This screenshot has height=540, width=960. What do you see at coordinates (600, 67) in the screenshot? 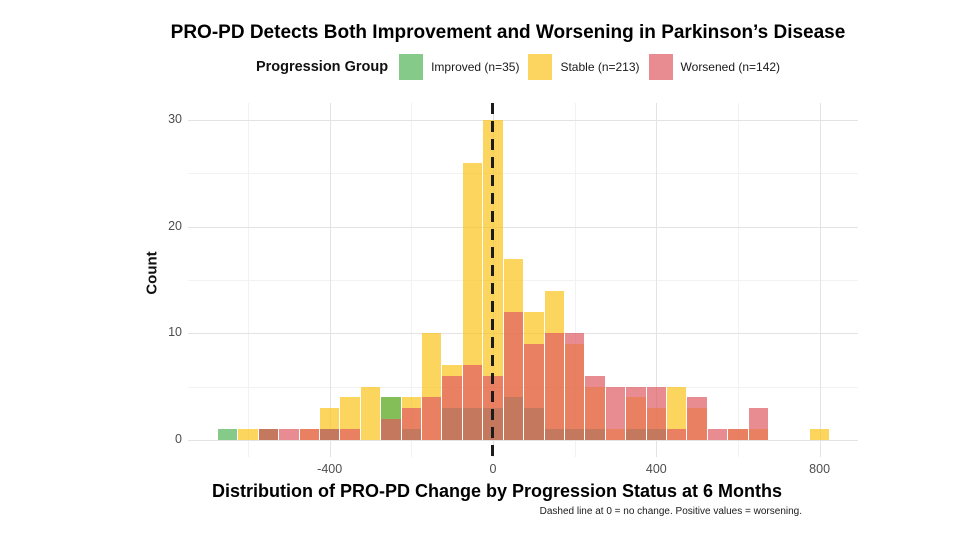
I see `legend-label-stable: Stable (n=213)` at bounding box center [600, 67].